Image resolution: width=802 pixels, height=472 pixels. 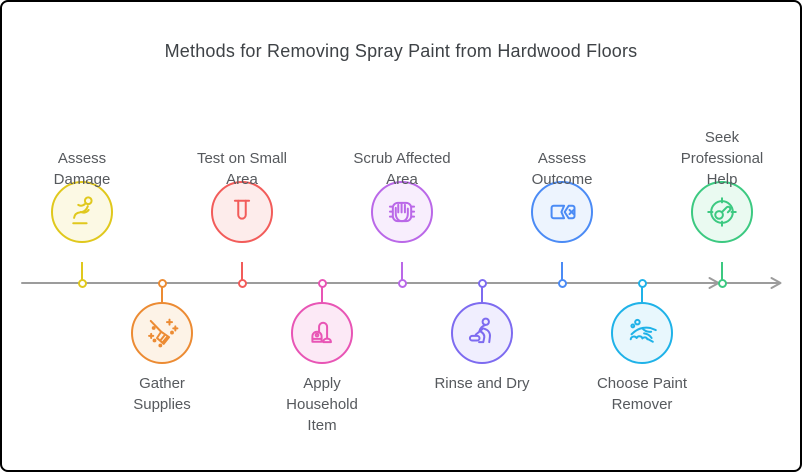 What do you see at coordinates (242, 169) in the screenshot?
I see `step-label-test-on-small-area: Test on Small Area` at bounding box center [242, 169].